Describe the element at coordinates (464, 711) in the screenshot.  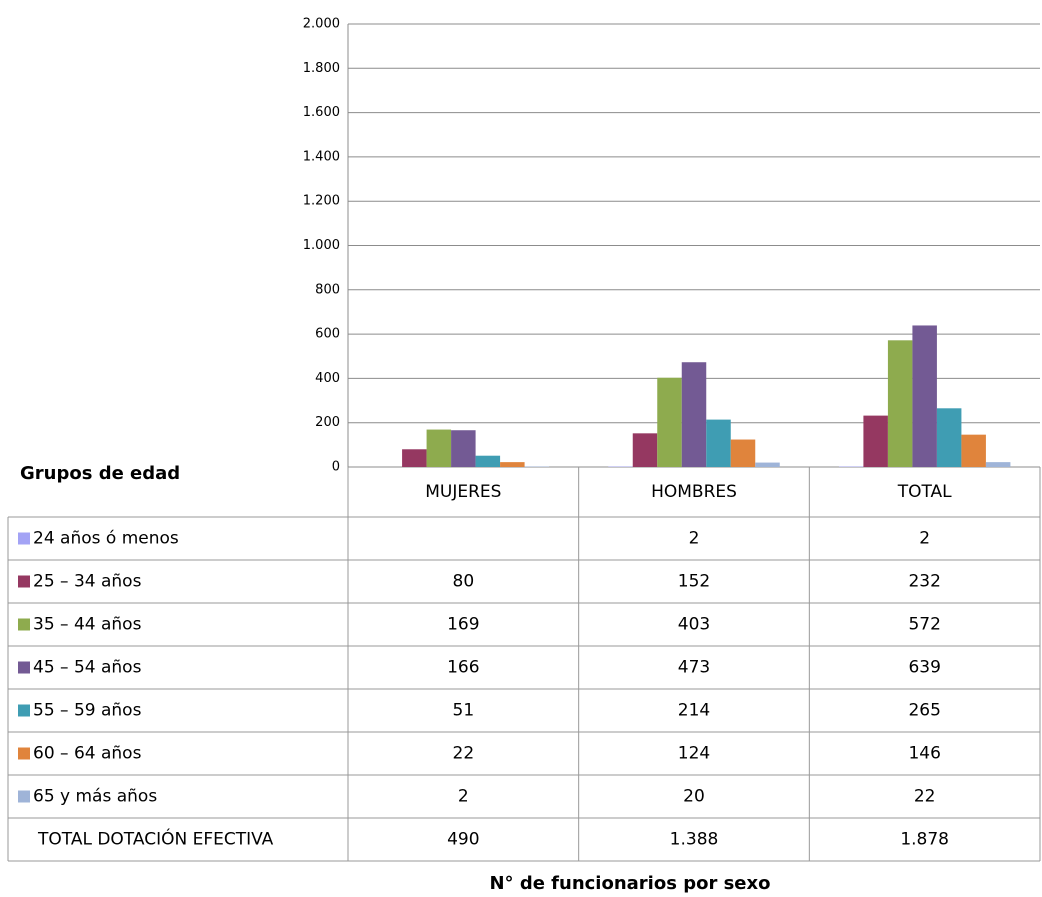
I see `table-cell: 51` at that location.